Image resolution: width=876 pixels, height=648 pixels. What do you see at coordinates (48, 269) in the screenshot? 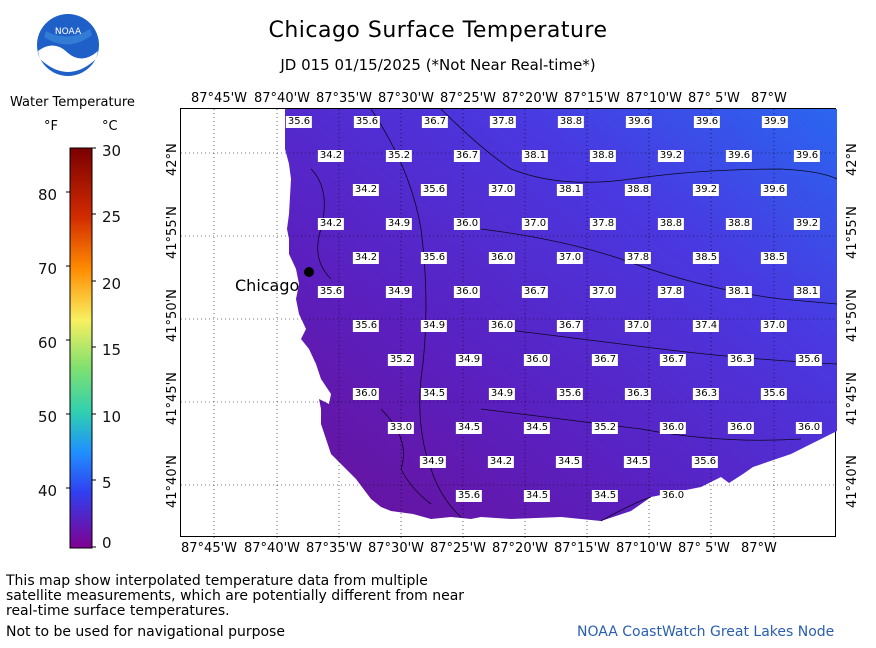
I see `legend-f-tick: 70` at bounding box center [48, 269].